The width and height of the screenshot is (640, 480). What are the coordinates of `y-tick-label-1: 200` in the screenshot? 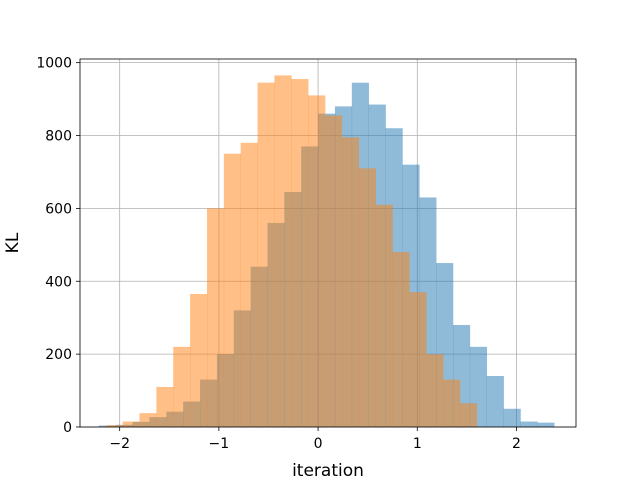 It's located at (58, 355).